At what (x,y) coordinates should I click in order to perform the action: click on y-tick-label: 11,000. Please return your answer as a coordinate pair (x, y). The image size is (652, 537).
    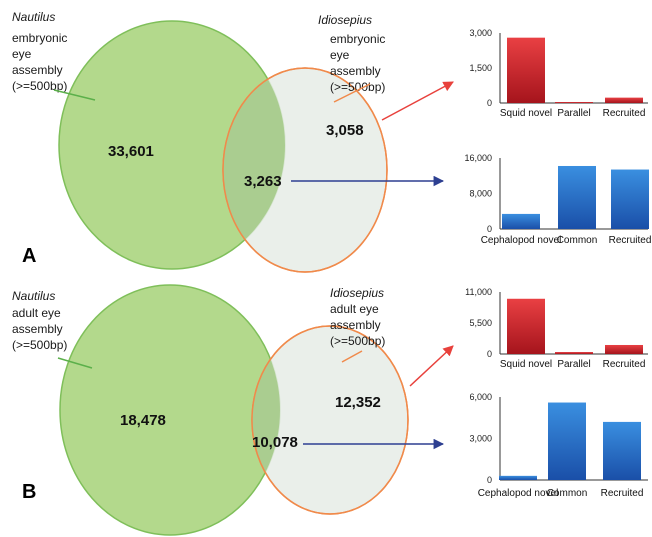
    Looking at the image, I should click on (478, 292).